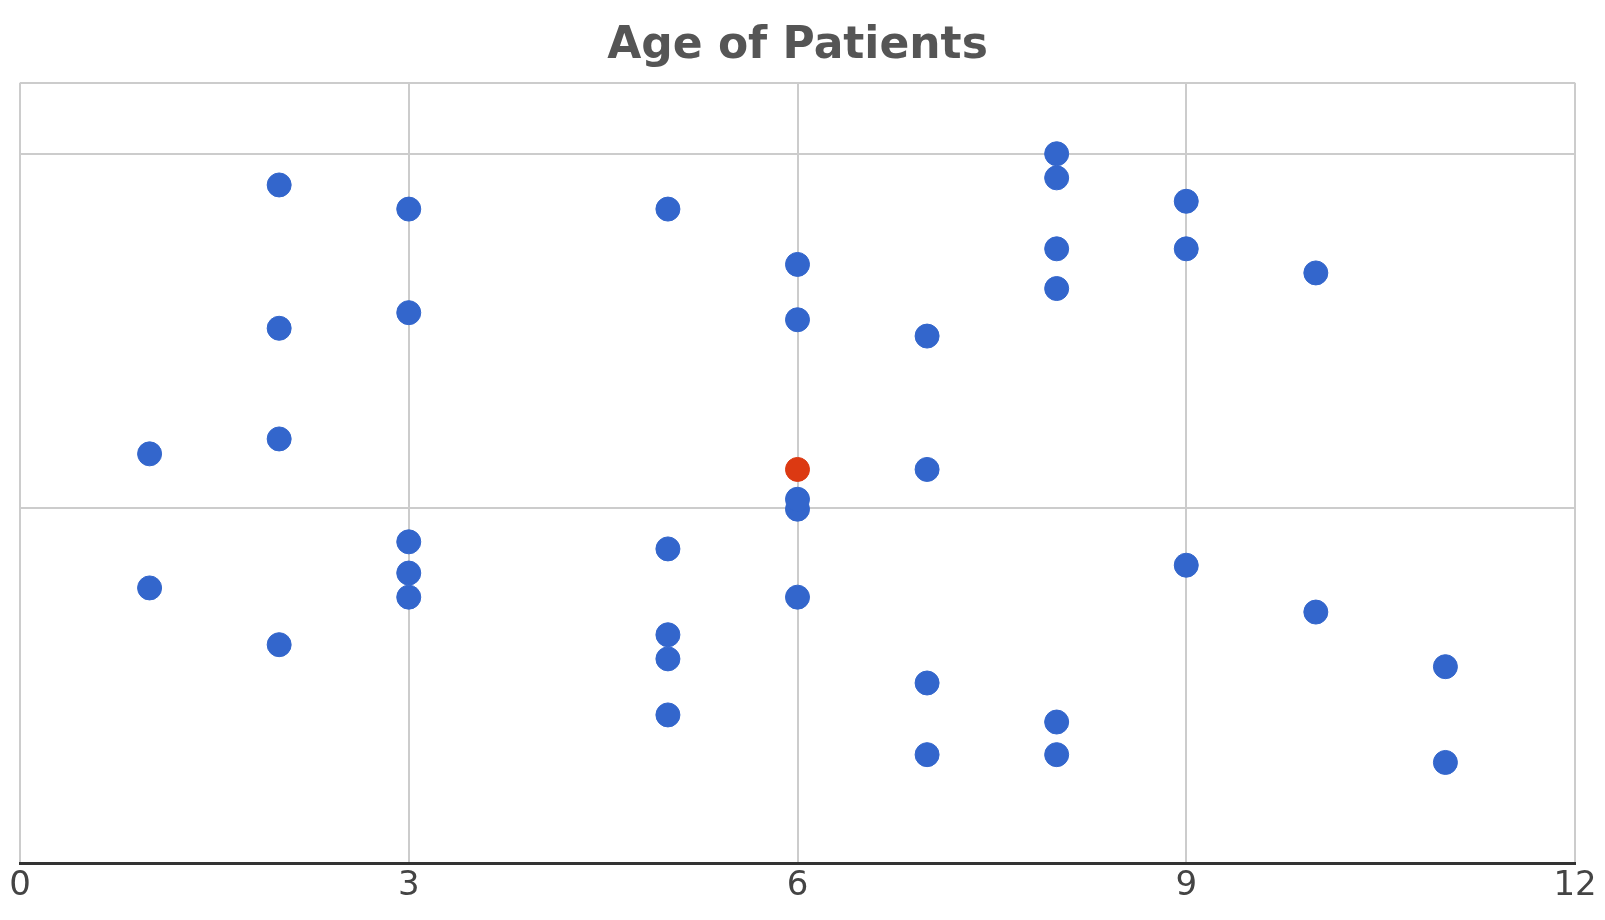  What do you see at coordinates (797, 42) in the screenshot?
I see `chart-title: Age of Patients` at bounding box center [797, 42].